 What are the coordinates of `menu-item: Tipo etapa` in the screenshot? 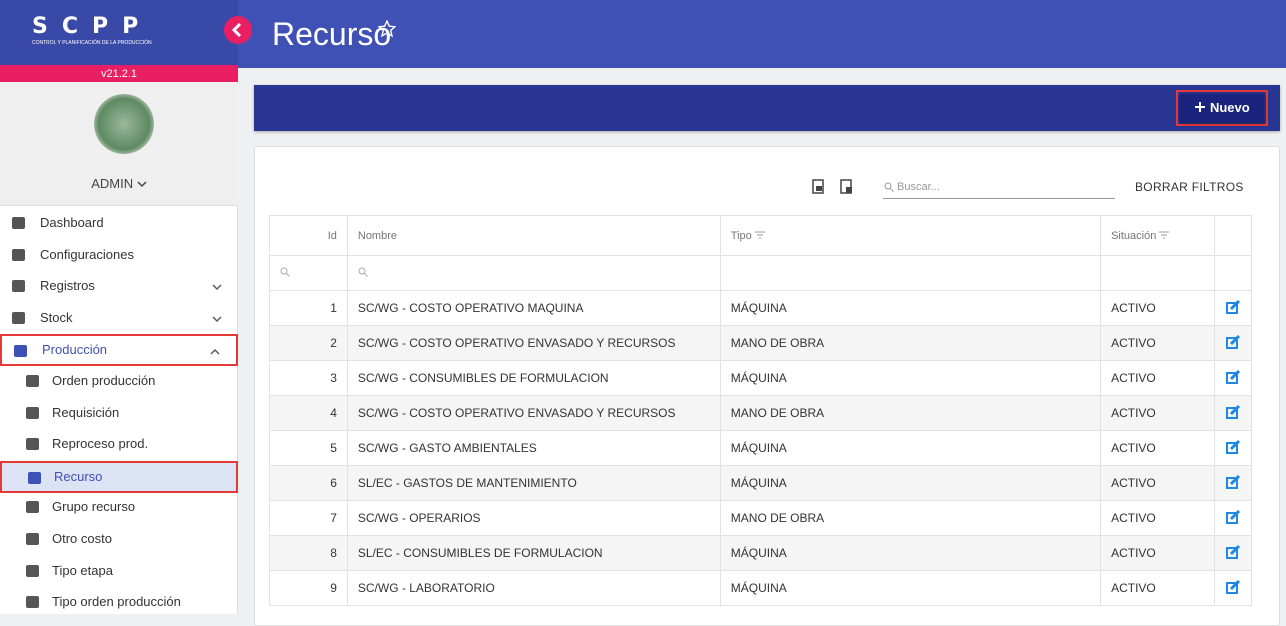 It's located at (119, 572).